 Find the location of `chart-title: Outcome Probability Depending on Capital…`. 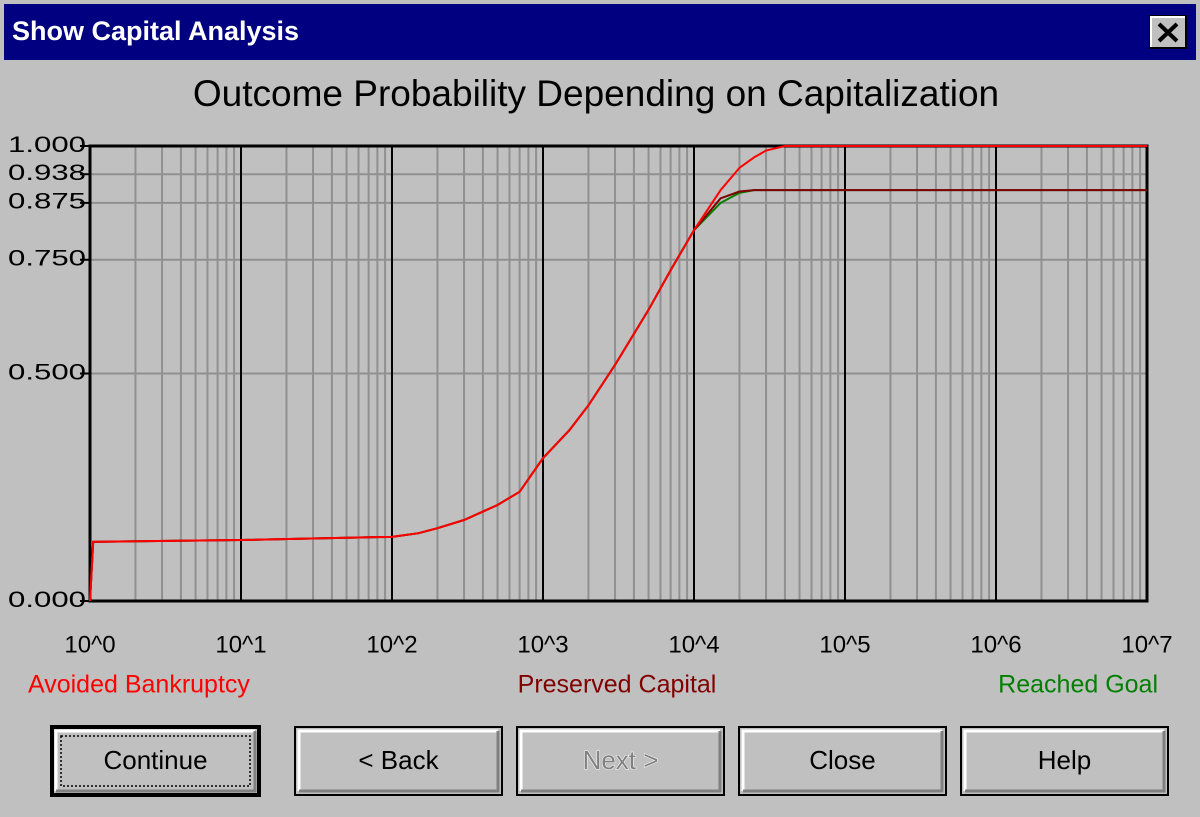

chart-title: Outcome Probability Depending on Capital… is located at coordinates (596, 93).